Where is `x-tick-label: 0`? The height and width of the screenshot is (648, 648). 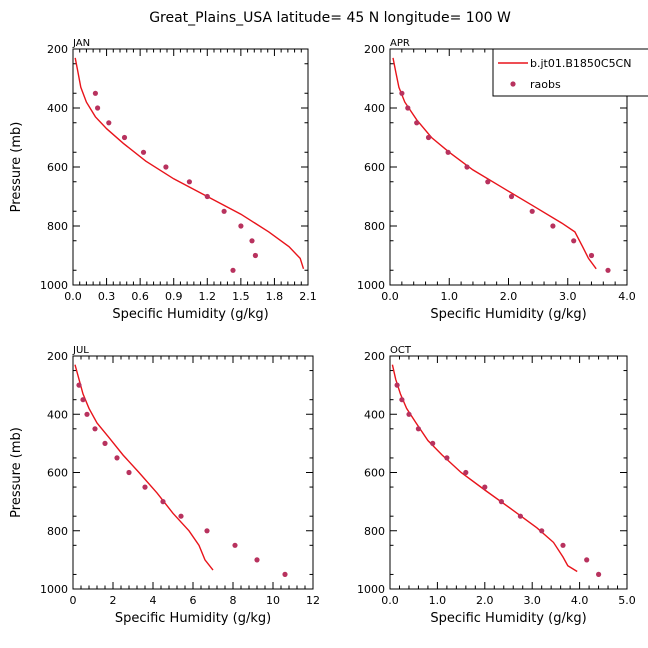
x-tick-label: 0 is located at coordinates (73, 600).